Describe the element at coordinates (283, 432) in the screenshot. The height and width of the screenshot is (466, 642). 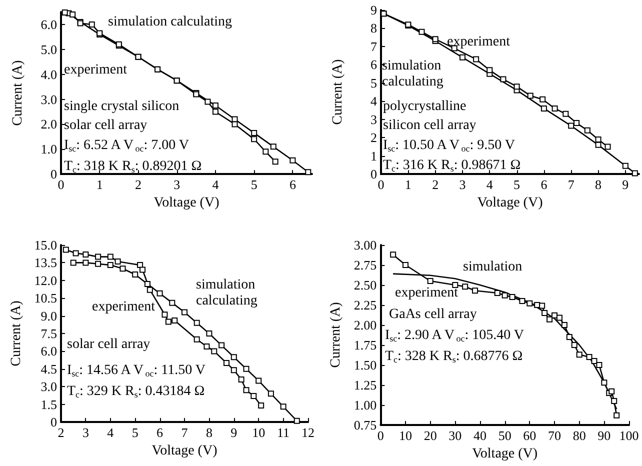
I see `x-tick-label: 11` at that location.